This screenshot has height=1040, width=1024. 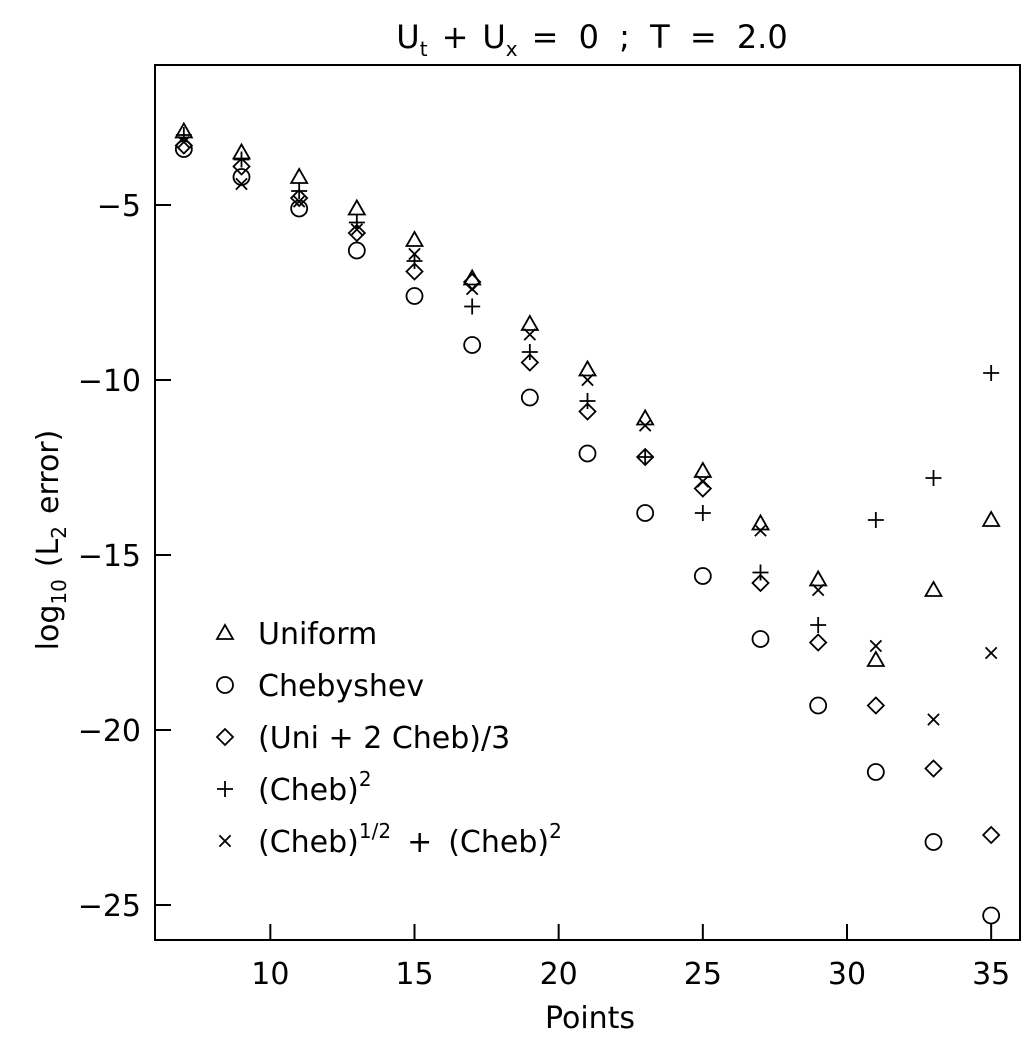 What do you see at coordinates (225, 789) in the screenshot?
I see `legend-marker-cheb2` at bounding box center [225, 789].